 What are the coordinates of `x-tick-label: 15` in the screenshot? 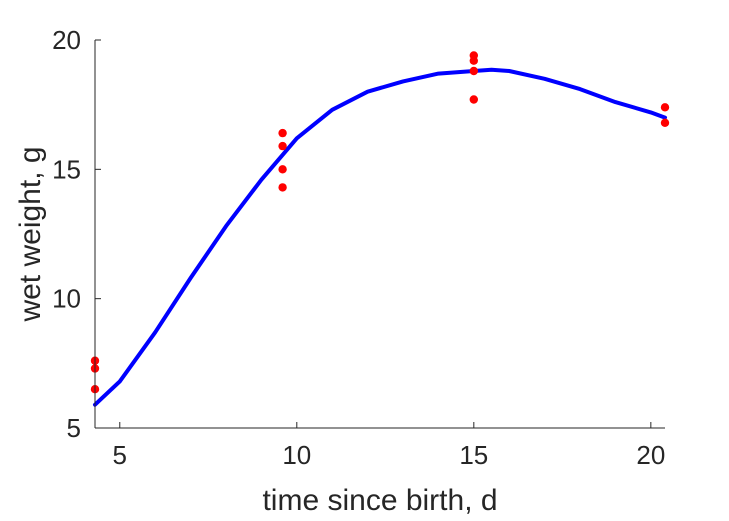 It's located at (473, 455).